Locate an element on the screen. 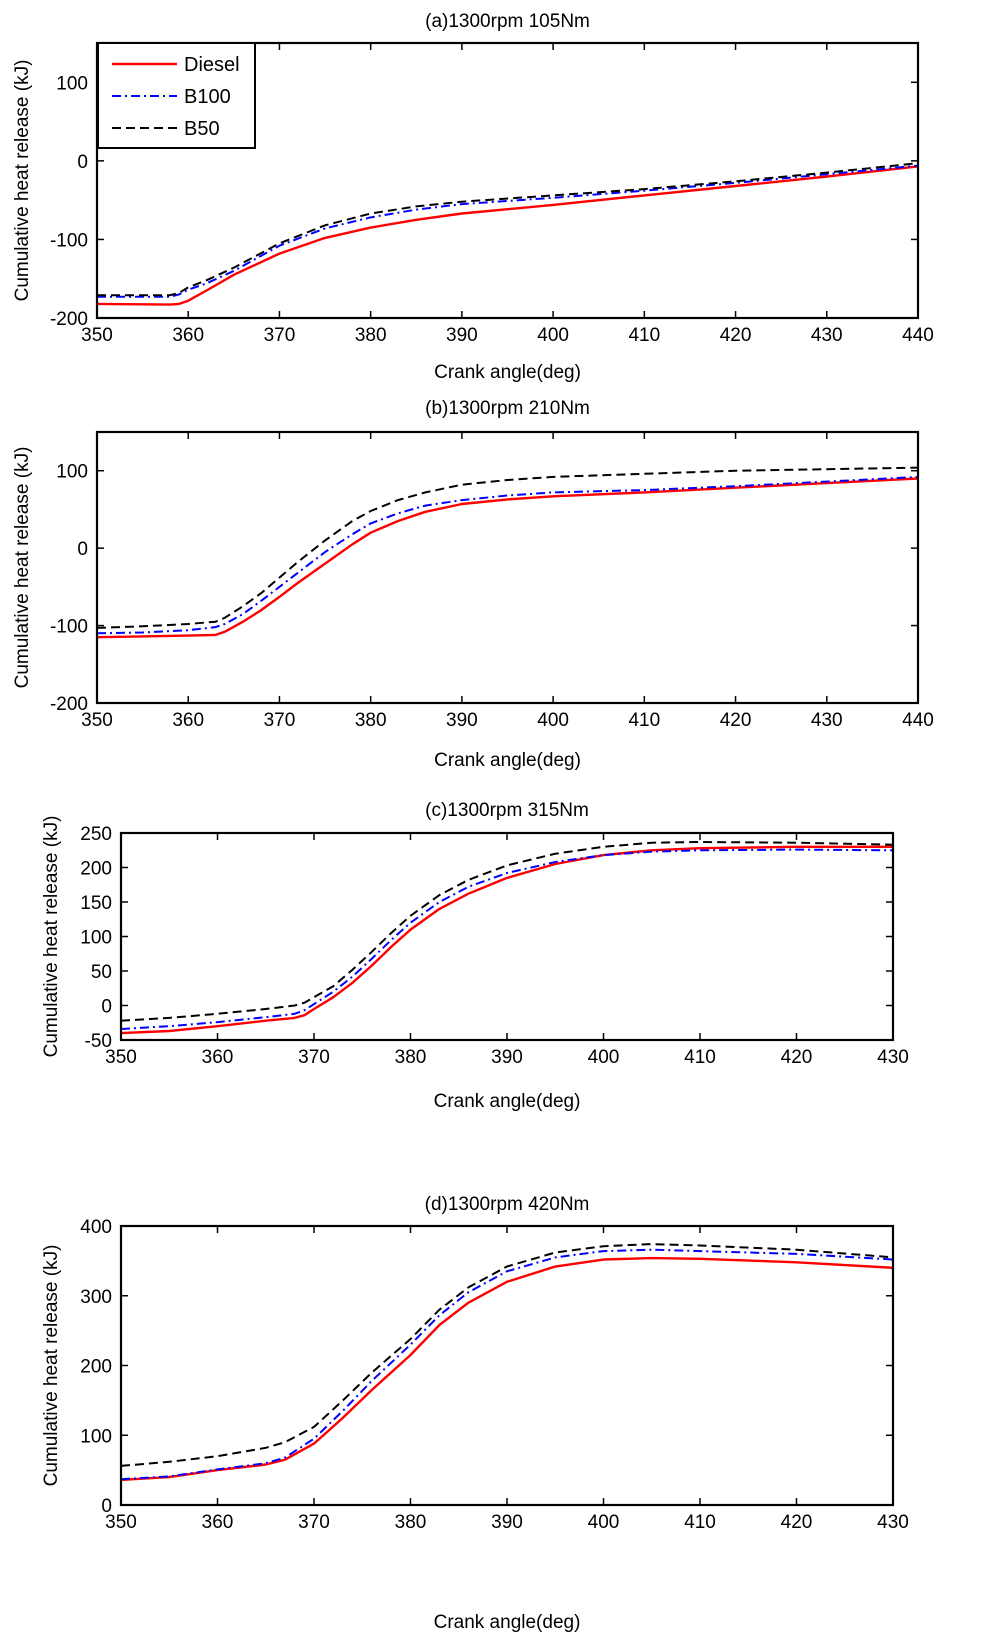  panel-3-ytick-label: 250 is located at coordinates (96, 834).